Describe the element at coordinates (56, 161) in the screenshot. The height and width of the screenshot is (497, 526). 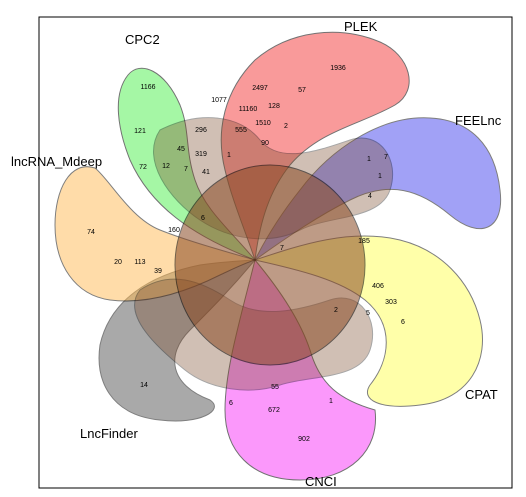
I see `set-label-lncrna-mdeep: lncRNA_Mdeep` at that location.